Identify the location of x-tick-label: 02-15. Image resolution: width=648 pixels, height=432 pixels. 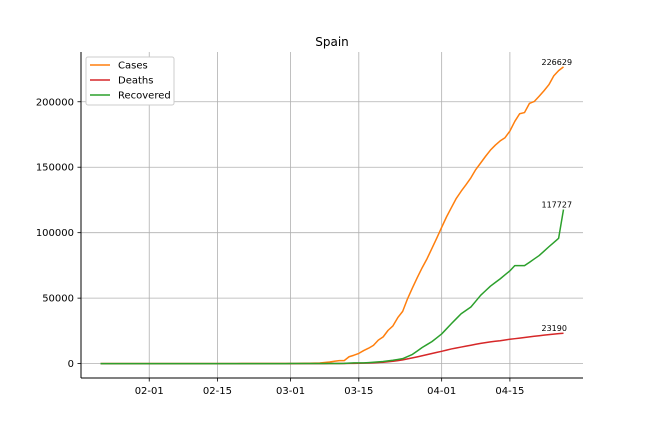
(217, 391).